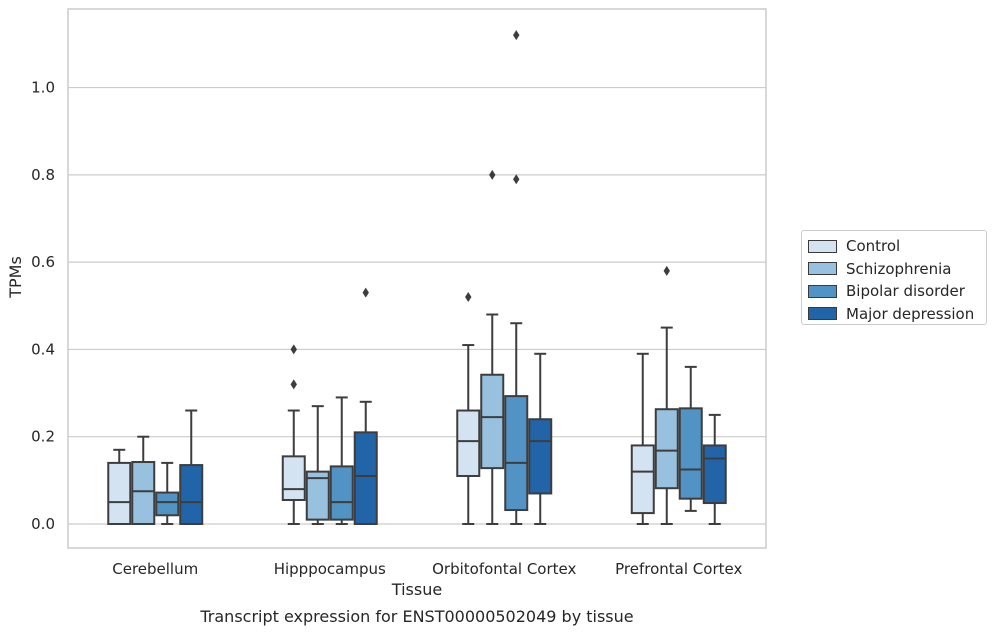 The width and height of the screenshot is (997, 634). Describe the element at coordinates (910, 313) in the screenshot. I see `legend-label: Major depression` at that location.